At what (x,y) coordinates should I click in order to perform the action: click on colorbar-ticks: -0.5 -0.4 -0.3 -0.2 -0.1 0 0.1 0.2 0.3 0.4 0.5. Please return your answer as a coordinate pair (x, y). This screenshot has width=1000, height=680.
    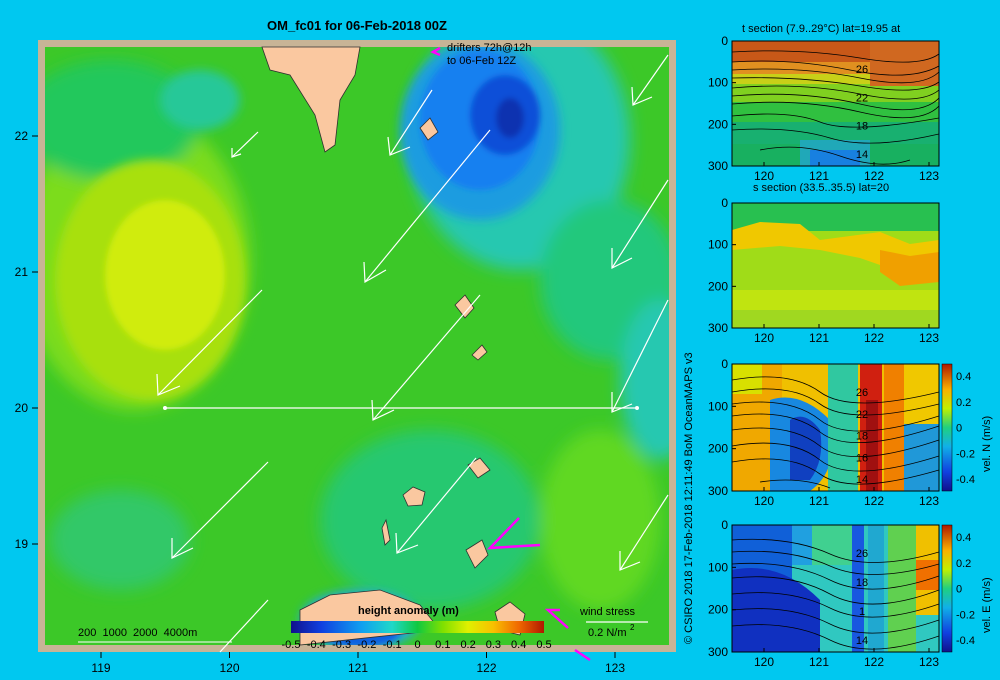
    Looking at the image, I should click on (417, 645).